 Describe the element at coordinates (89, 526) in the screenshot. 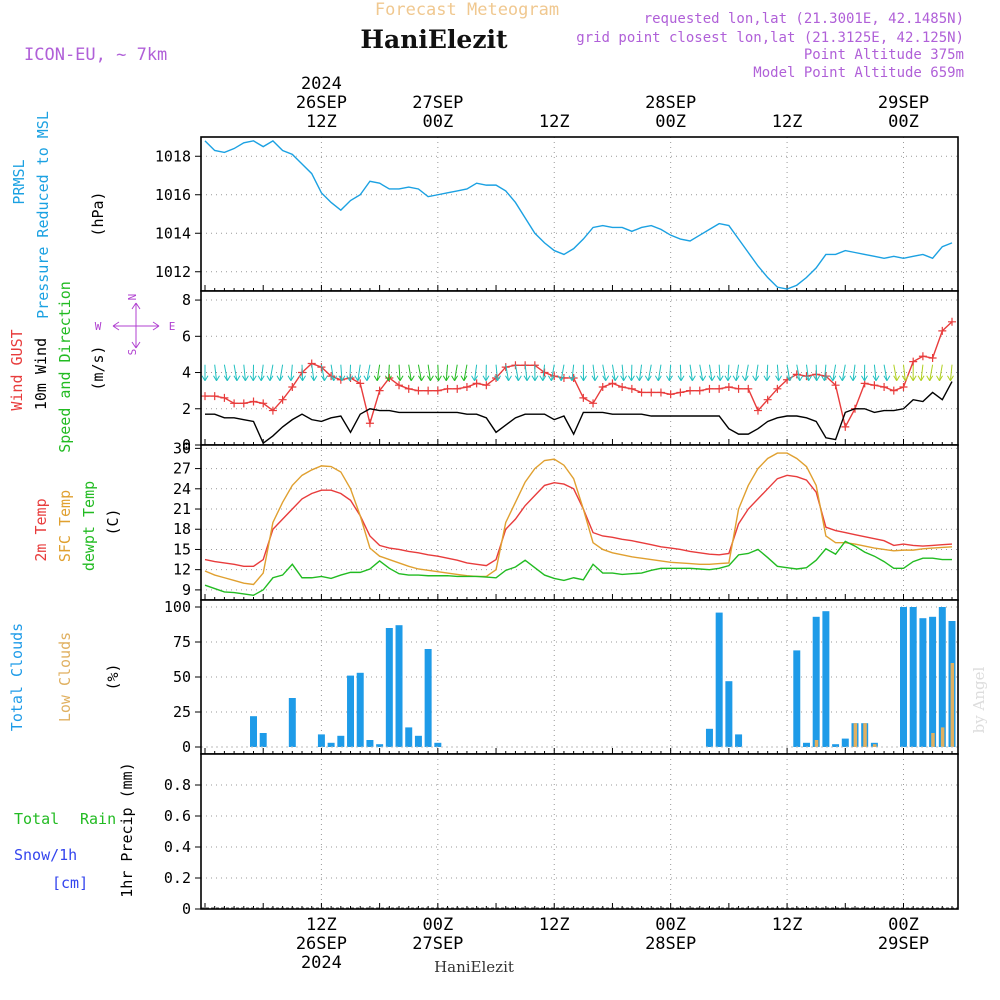

I see `dewpt-temp-label: dewpt Temp` at that location.